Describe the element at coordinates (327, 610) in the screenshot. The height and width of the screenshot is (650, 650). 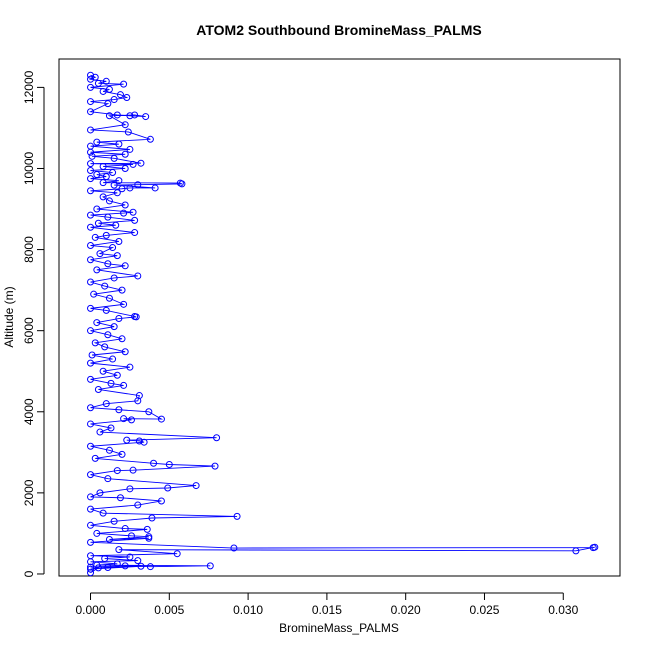
I see `x-tick-label: 0.015` at that location.